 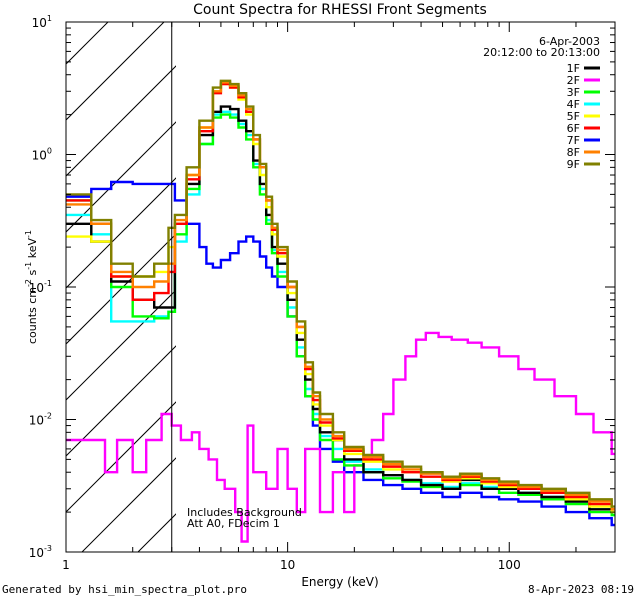 What do you see at coordinates (42, 22) in the screenshot?
I see `y-tick-label: 10¹` at bounding box center [42, 22].